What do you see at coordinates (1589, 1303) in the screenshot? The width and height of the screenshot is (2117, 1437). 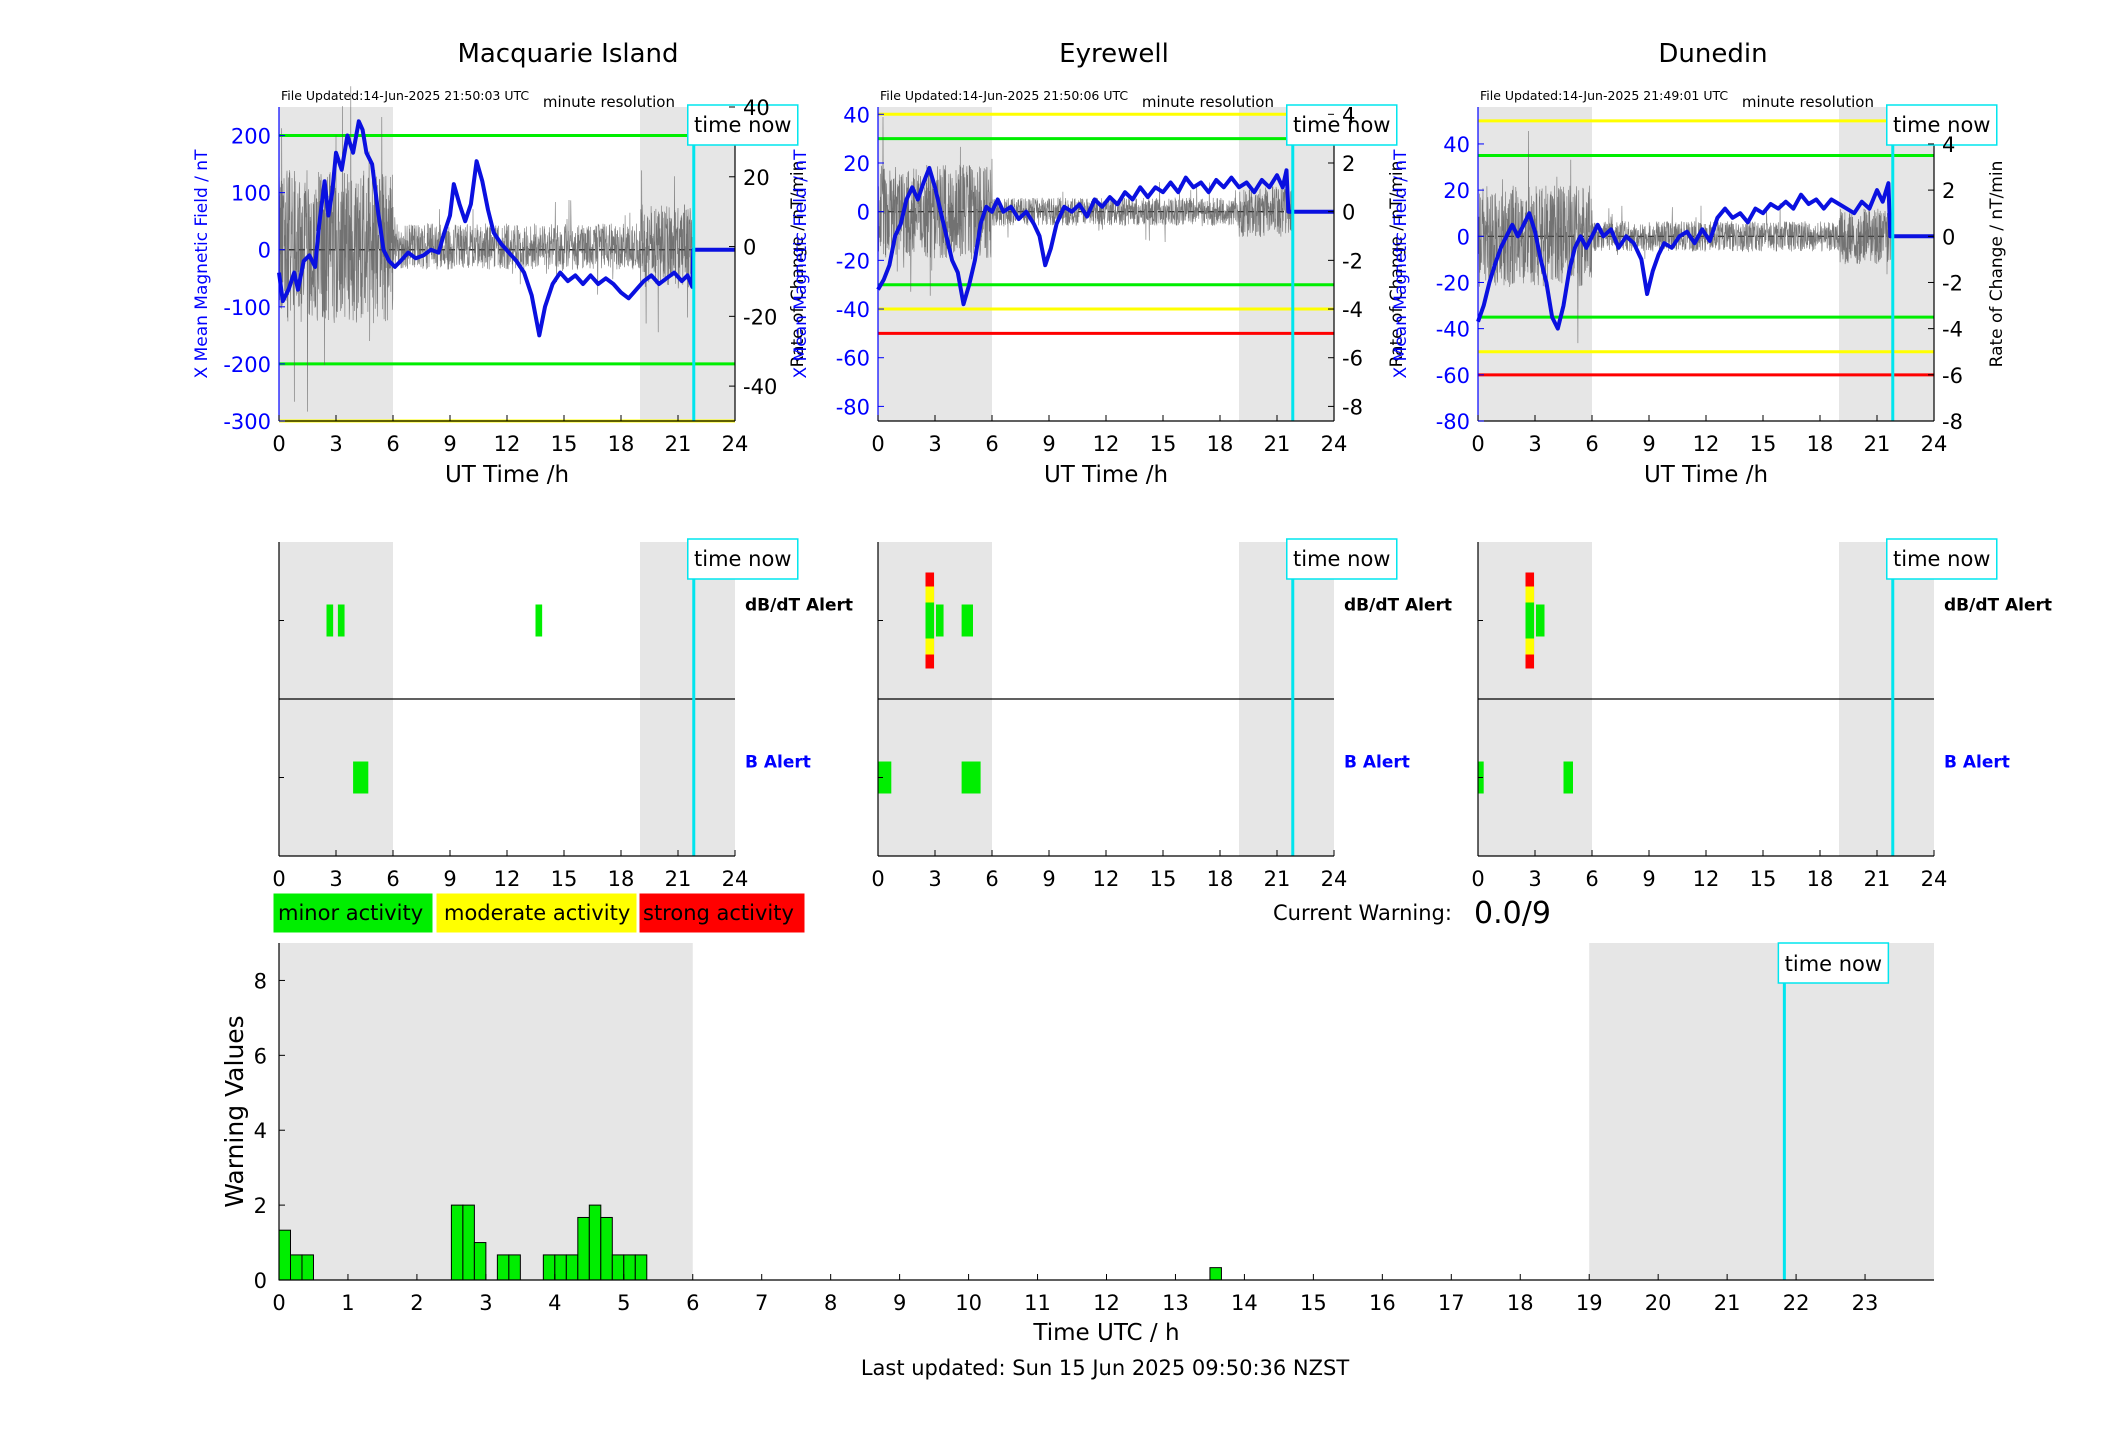 I see `x-tick-label: 19` at bounding box center [1589, 1303].